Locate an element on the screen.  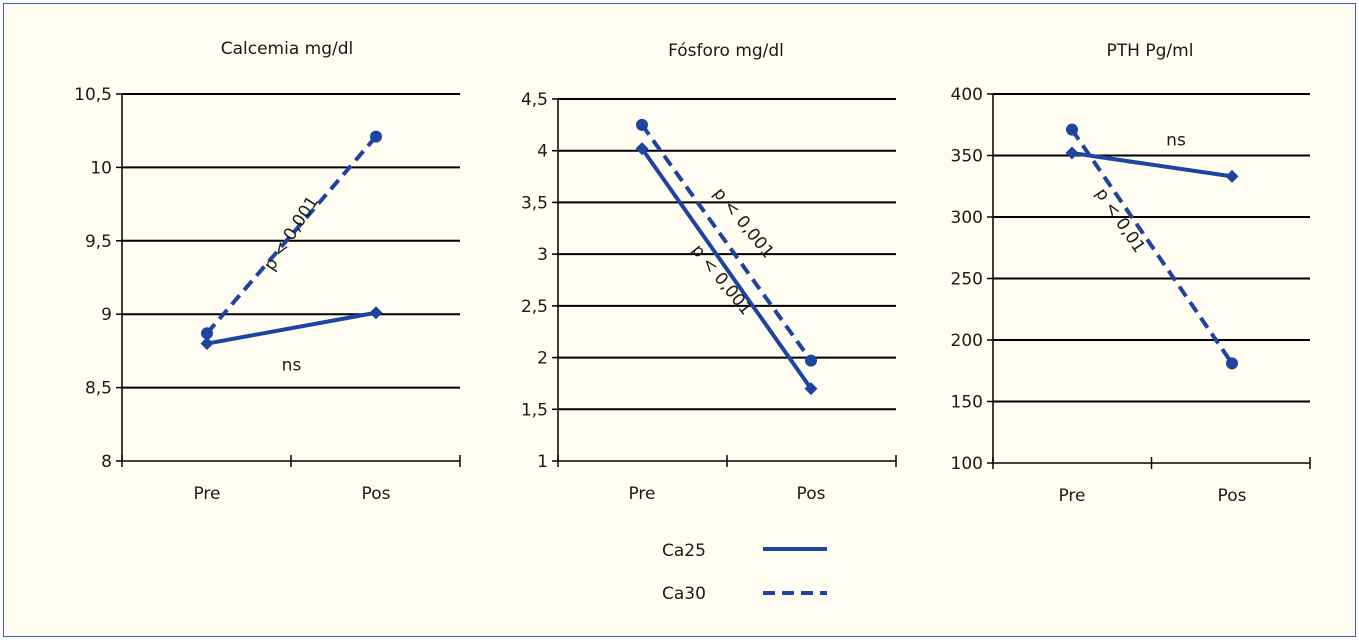
y-tick-label: 250 is located at coordinates (967, 280).